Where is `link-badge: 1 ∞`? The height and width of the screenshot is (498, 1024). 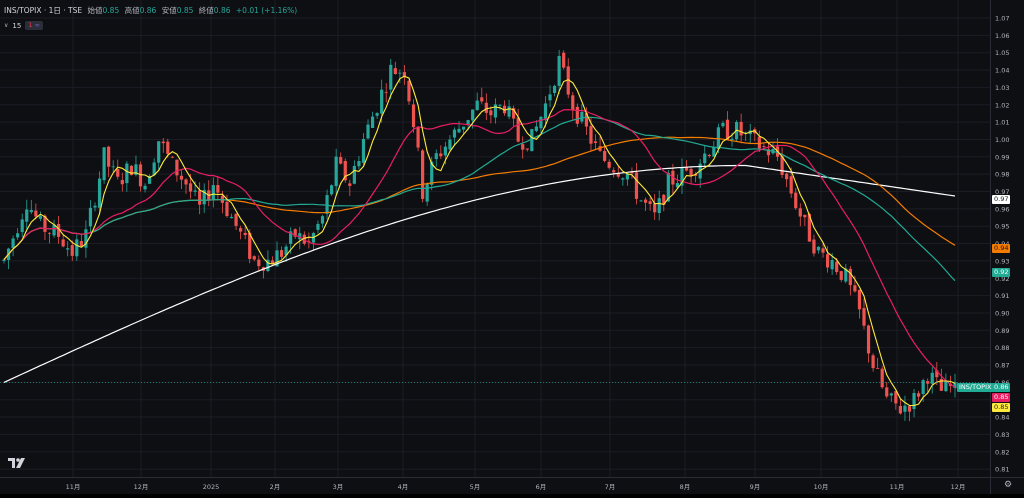
link-badge: 1 ∞ is located at coordinates (34, 25).